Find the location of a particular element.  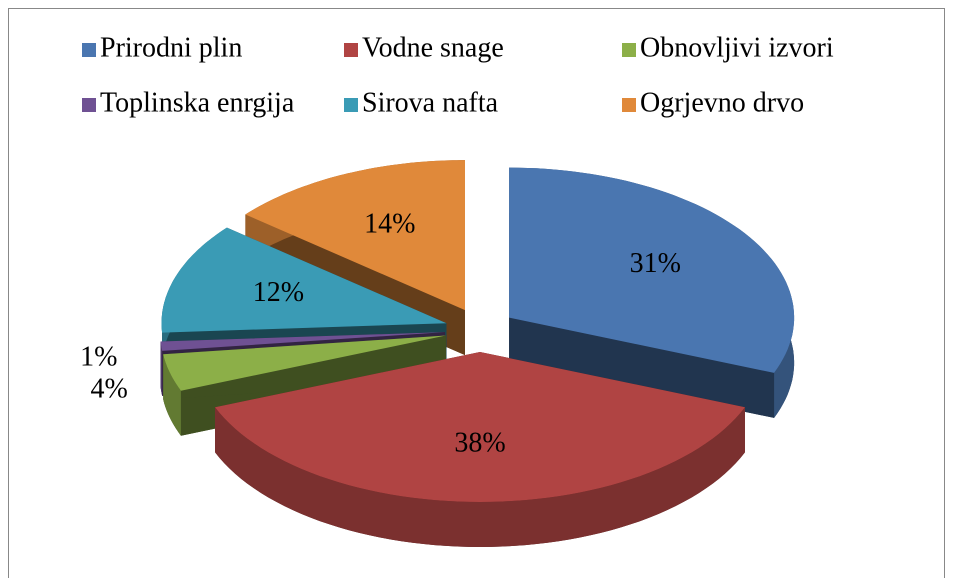

data-label: 38% is located at coordinates (479, 442).